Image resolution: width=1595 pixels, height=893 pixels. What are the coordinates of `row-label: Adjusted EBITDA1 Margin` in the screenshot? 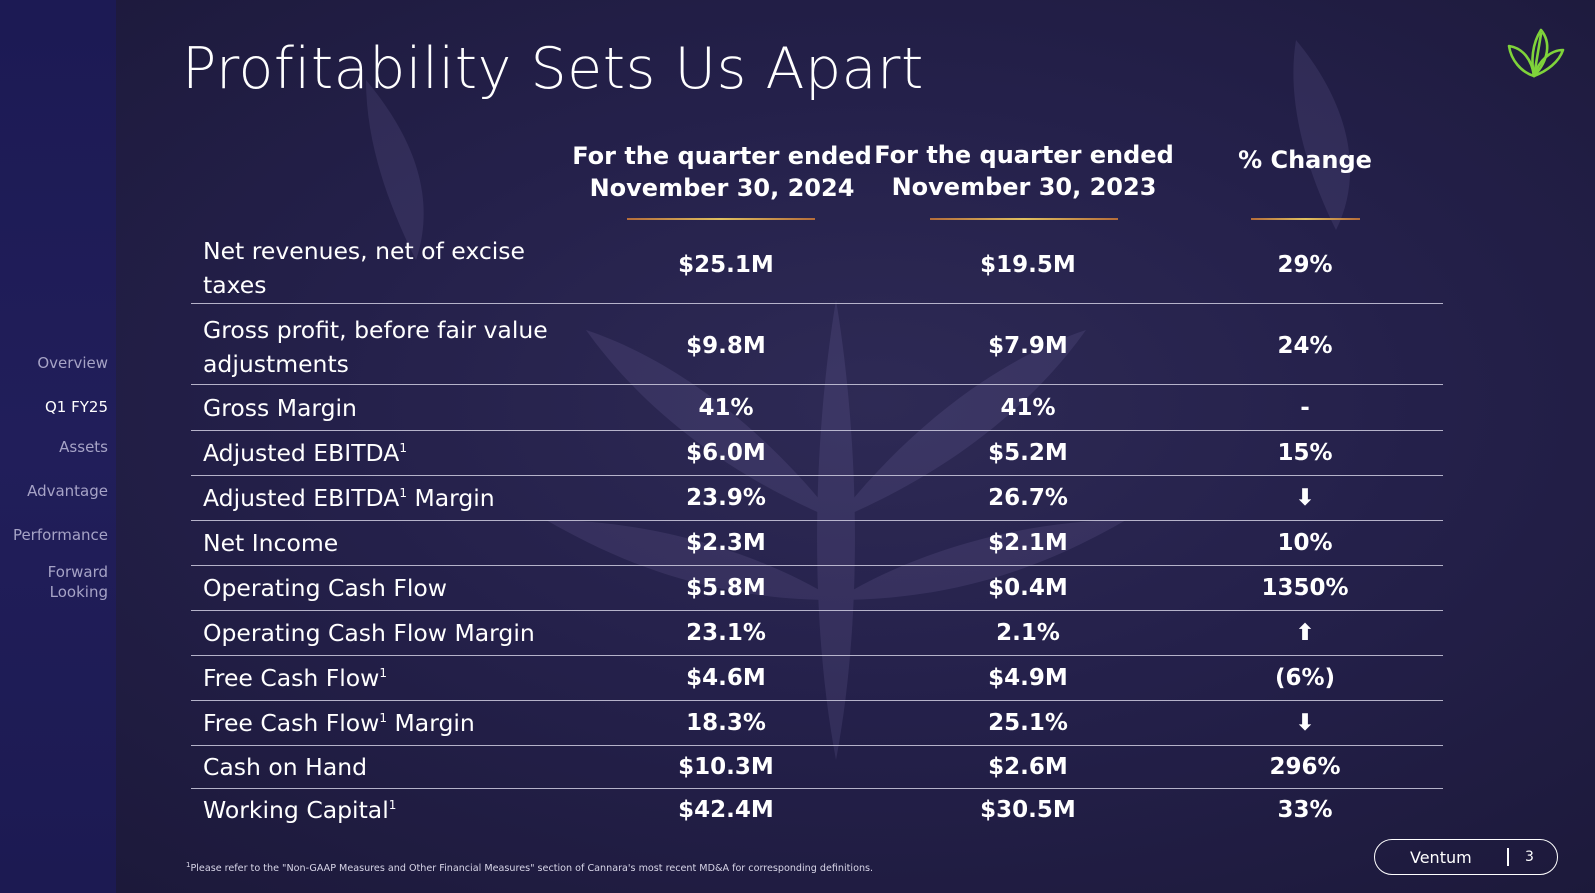 It's located at (349, 498).